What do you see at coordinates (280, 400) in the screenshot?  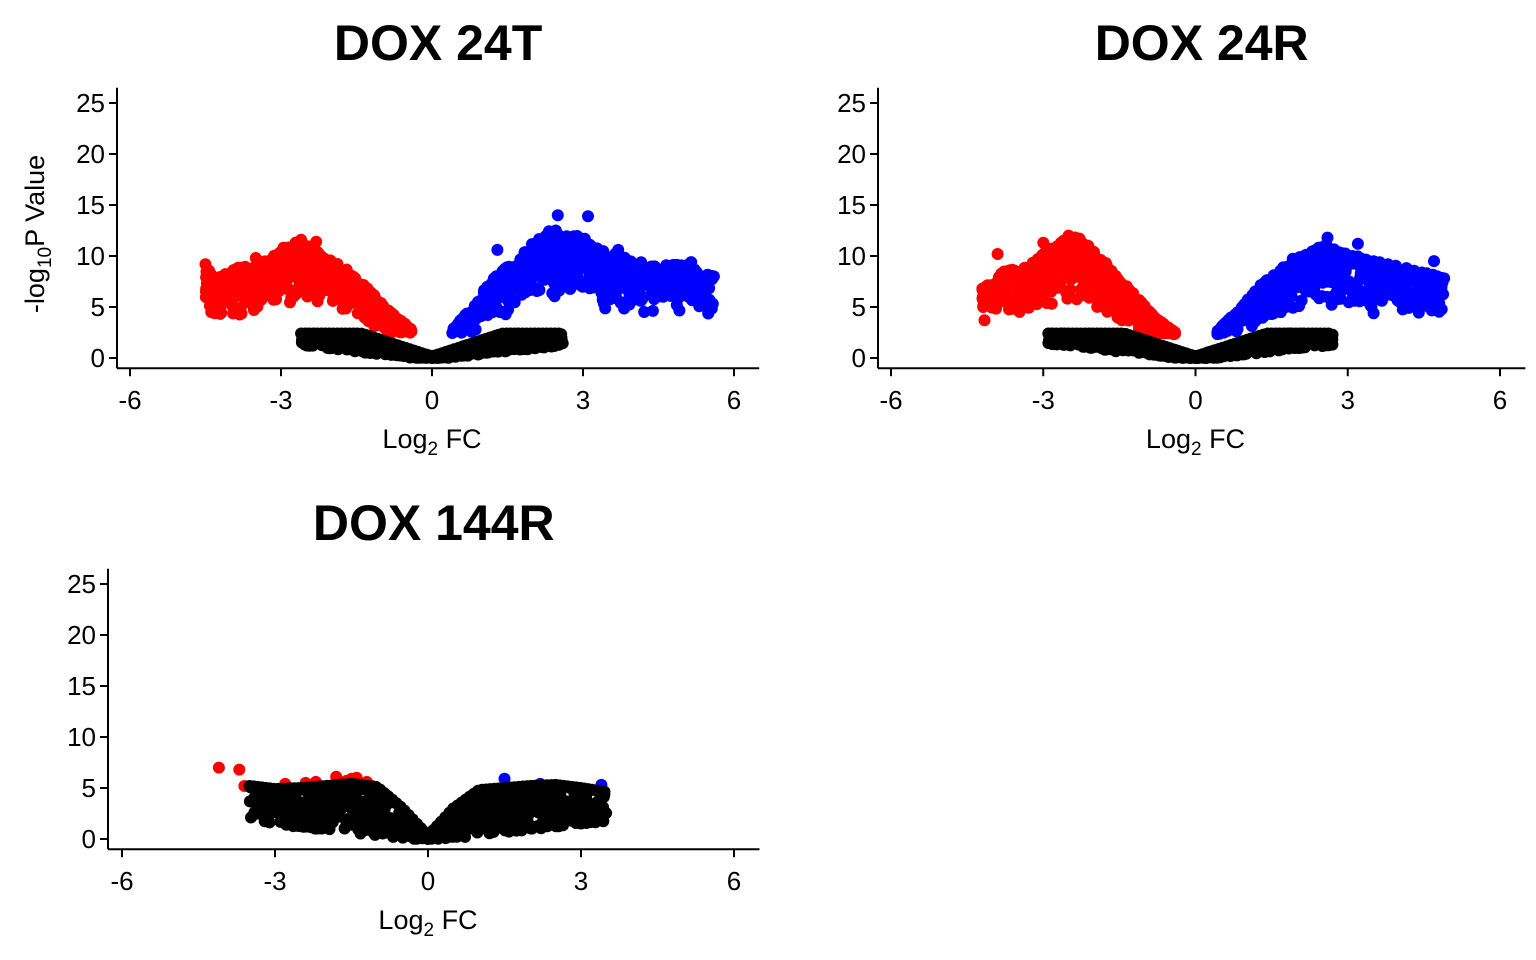 I see `x-tick-label: -3` at bounding box center [280, 400].